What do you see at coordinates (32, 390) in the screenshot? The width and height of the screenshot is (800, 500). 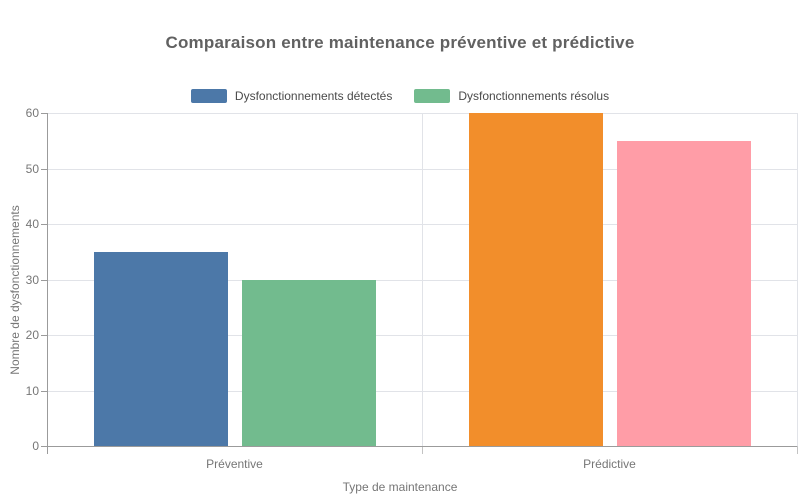 I see `y-tick-label: 10` at bounding box center [32, 390].